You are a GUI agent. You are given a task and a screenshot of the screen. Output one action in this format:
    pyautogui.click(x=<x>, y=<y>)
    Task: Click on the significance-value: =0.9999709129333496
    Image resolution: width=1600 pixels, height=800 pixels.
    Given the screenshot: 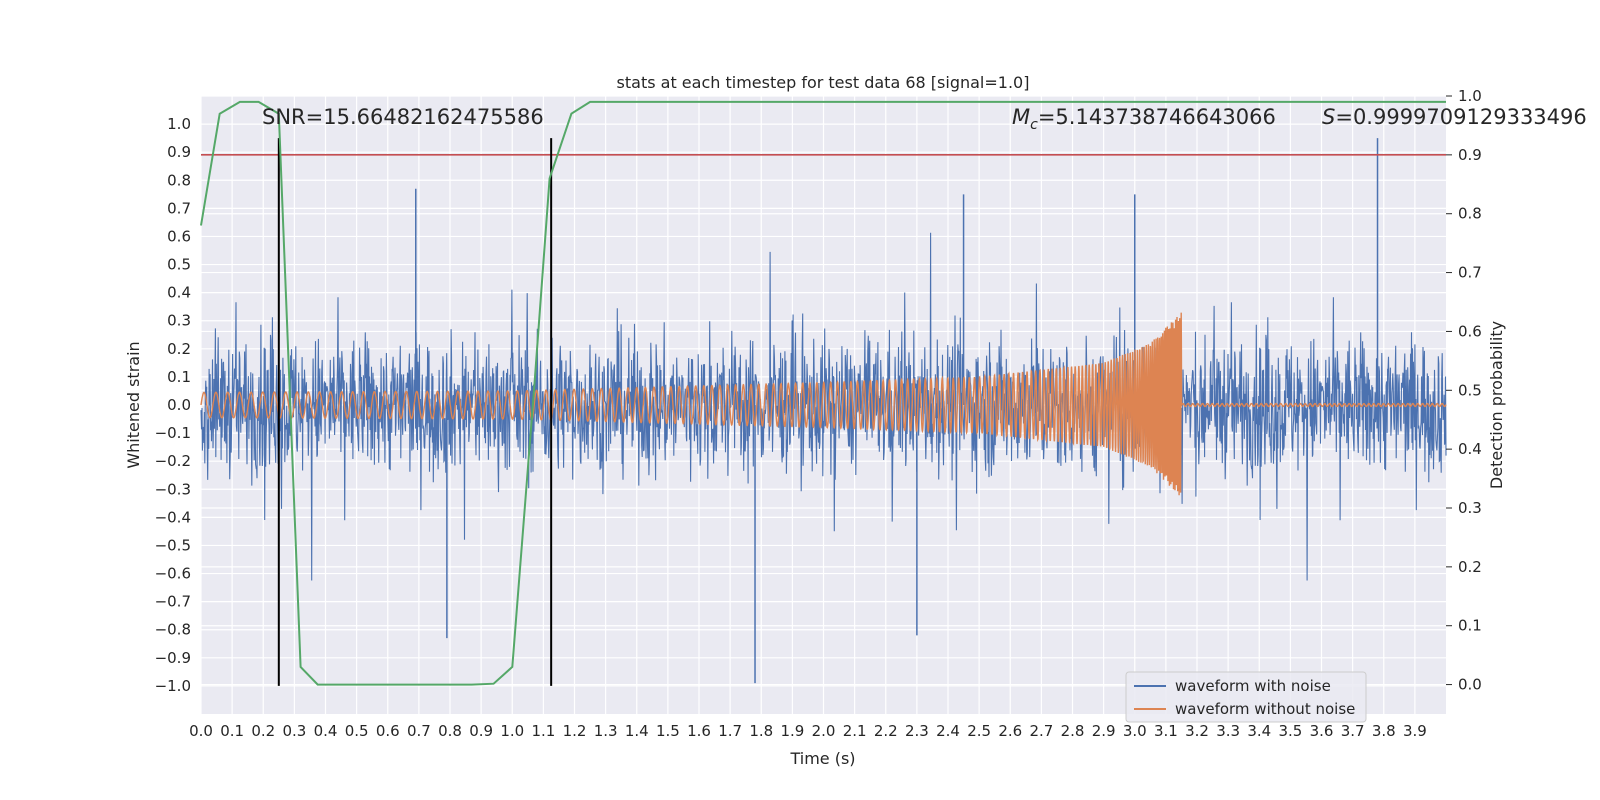 What is the action you would take?
    pyautogui.click(x=1460, y=117)
    